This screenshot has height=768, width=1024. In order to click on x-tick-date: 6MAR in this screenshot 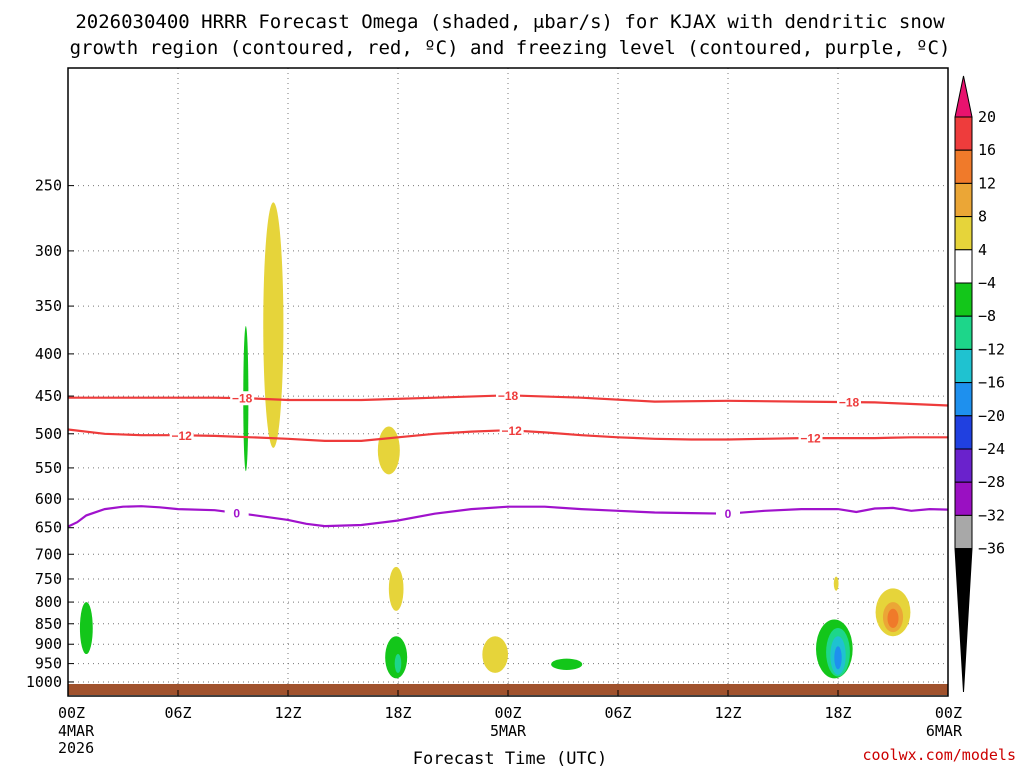, I will do `click(944, 731)`.